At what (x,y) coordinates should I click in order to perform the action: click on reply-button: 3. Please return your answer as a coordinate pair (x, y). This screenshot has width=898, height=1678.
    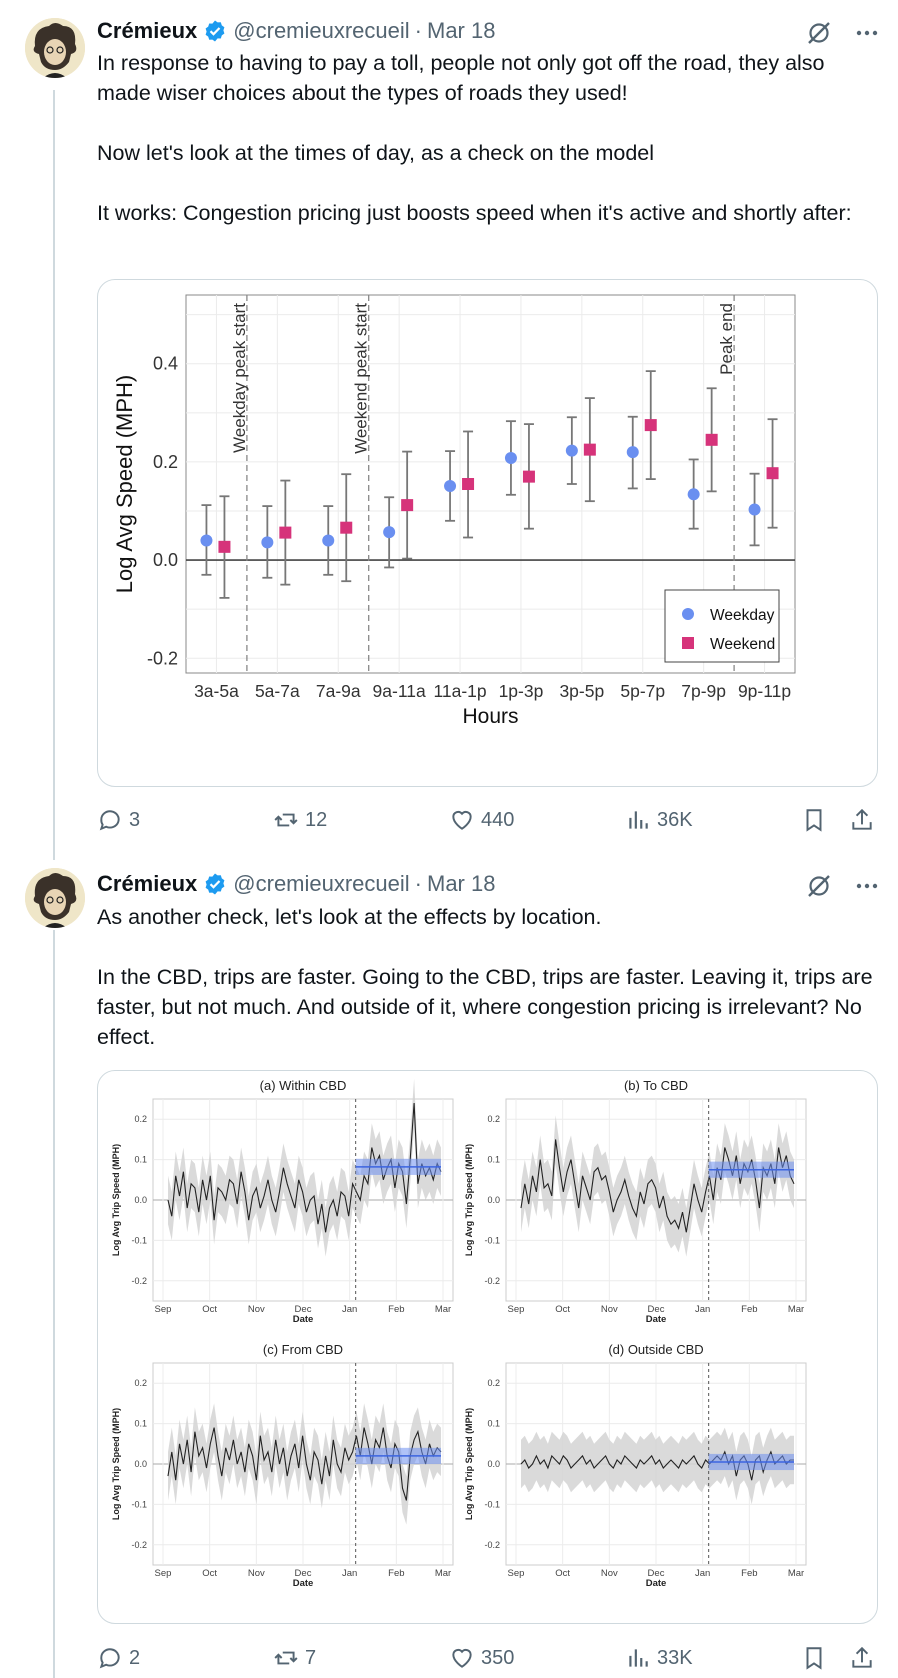
    Looking at the image, I should click on (118, 820).